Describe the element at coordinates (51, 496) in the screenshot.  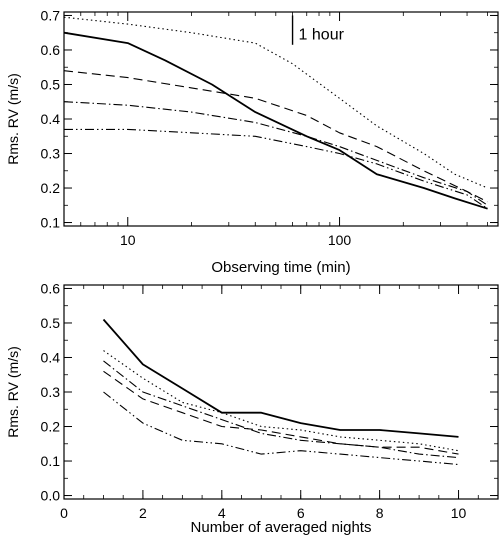
I see `y-tick-label: 0.0` at that location.